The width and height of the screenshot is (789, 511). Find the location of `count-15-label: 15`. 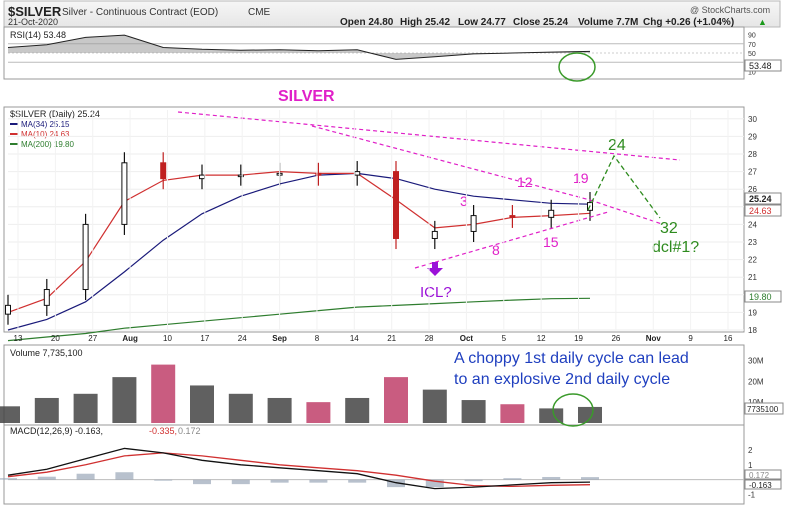

count-15-label: 15 is located at coordinates (551, 242).